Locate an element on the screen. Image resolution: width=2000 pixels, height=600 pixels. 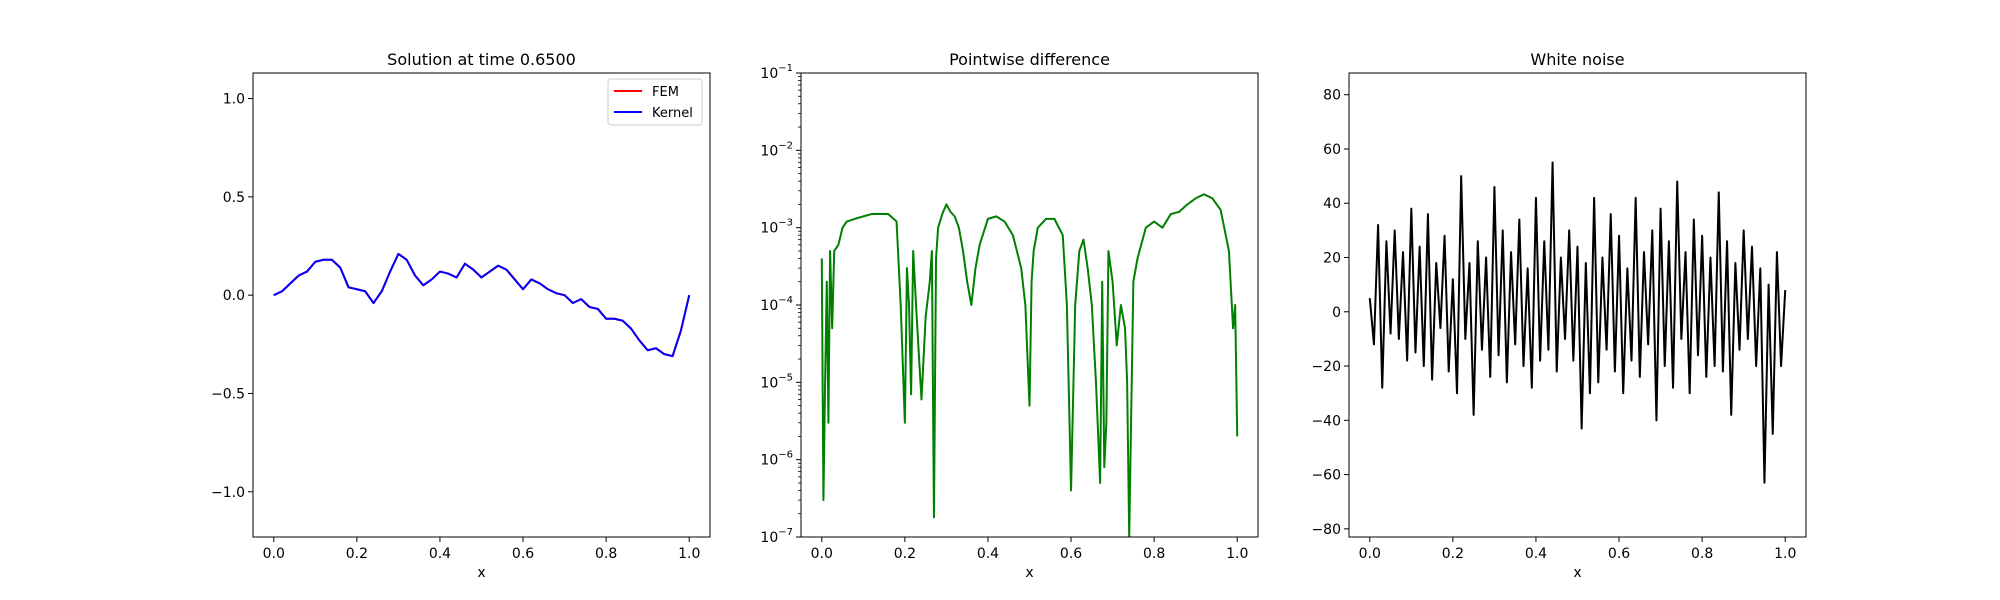
noise-plot-area is located at coordinates (1577, 322).